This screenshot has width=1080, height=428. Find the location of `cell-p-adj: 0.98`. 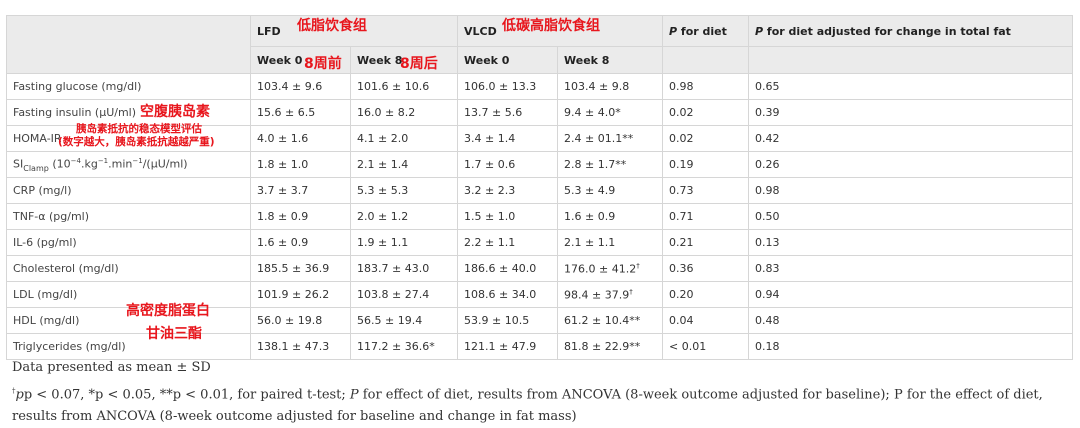

cell-p-adj: 0.98 is located at coordinates (911, 190).